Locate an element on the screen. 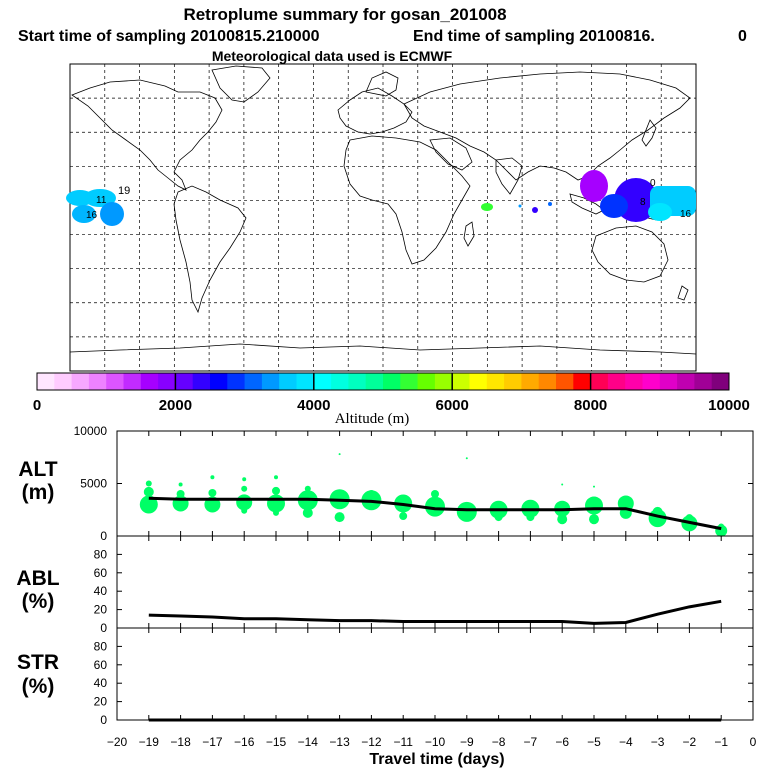 The width and height of the screenshot is (768, 768). x-tick-label: −7 is located at coordinates (531, 742).